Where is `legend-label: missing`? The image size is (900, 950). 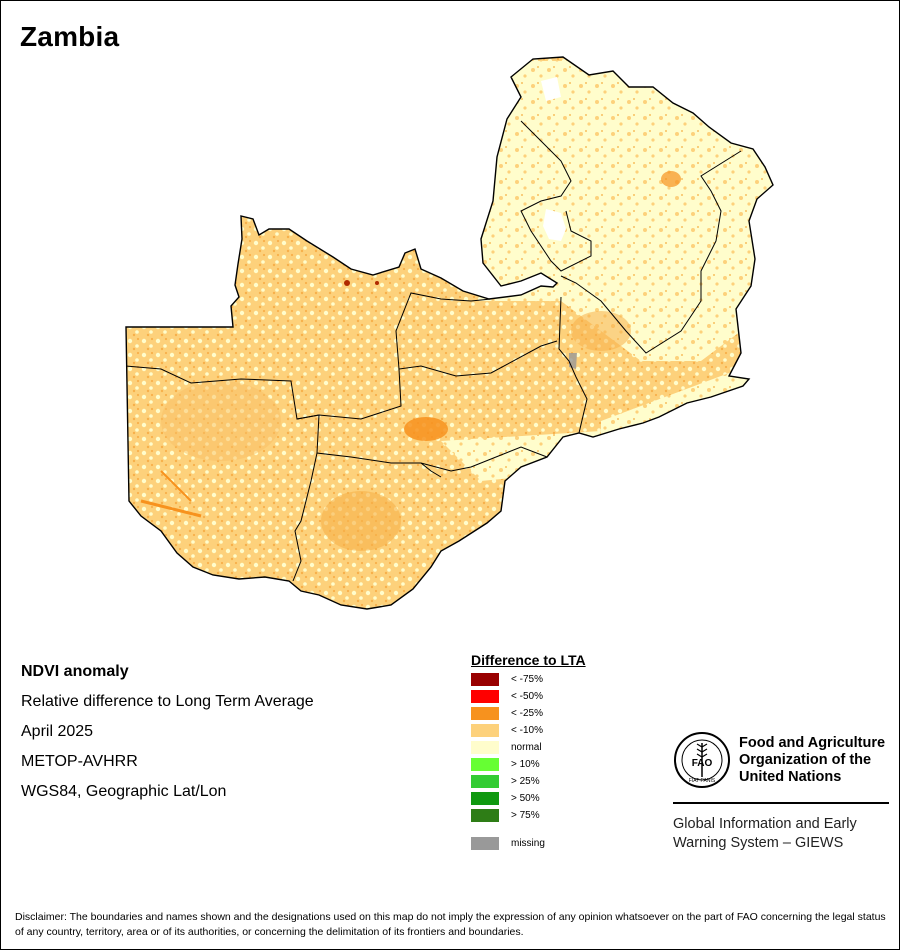
legend-label: missing is located at coordinates (528, 843).